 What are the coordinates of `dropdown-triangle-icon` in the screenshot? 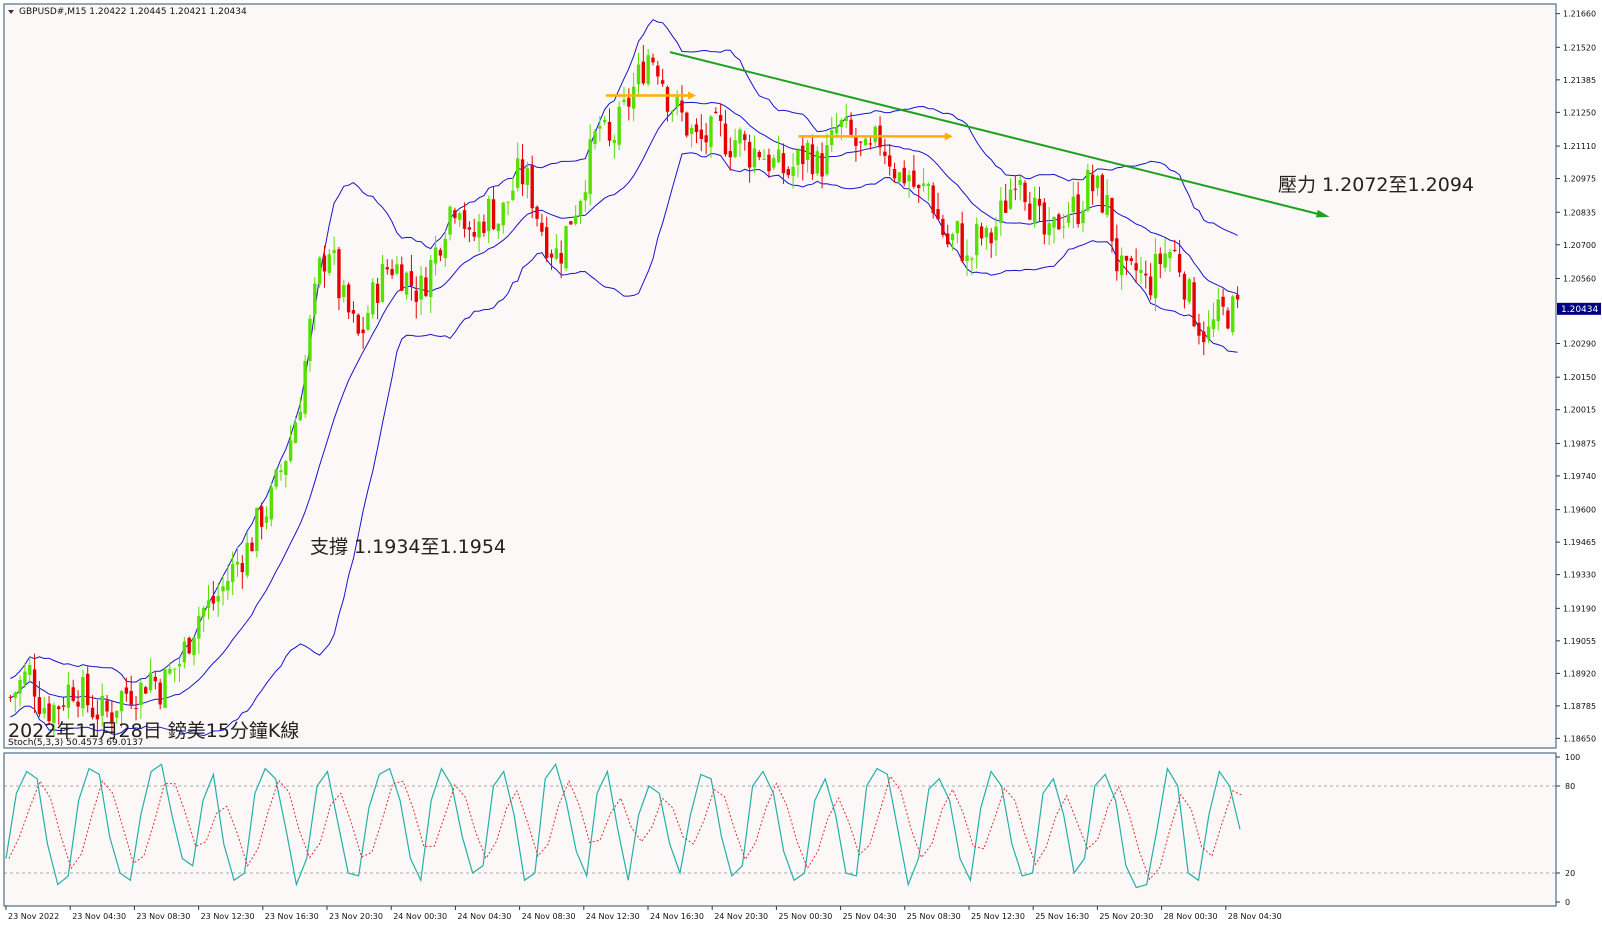 It's located at (11, 12).